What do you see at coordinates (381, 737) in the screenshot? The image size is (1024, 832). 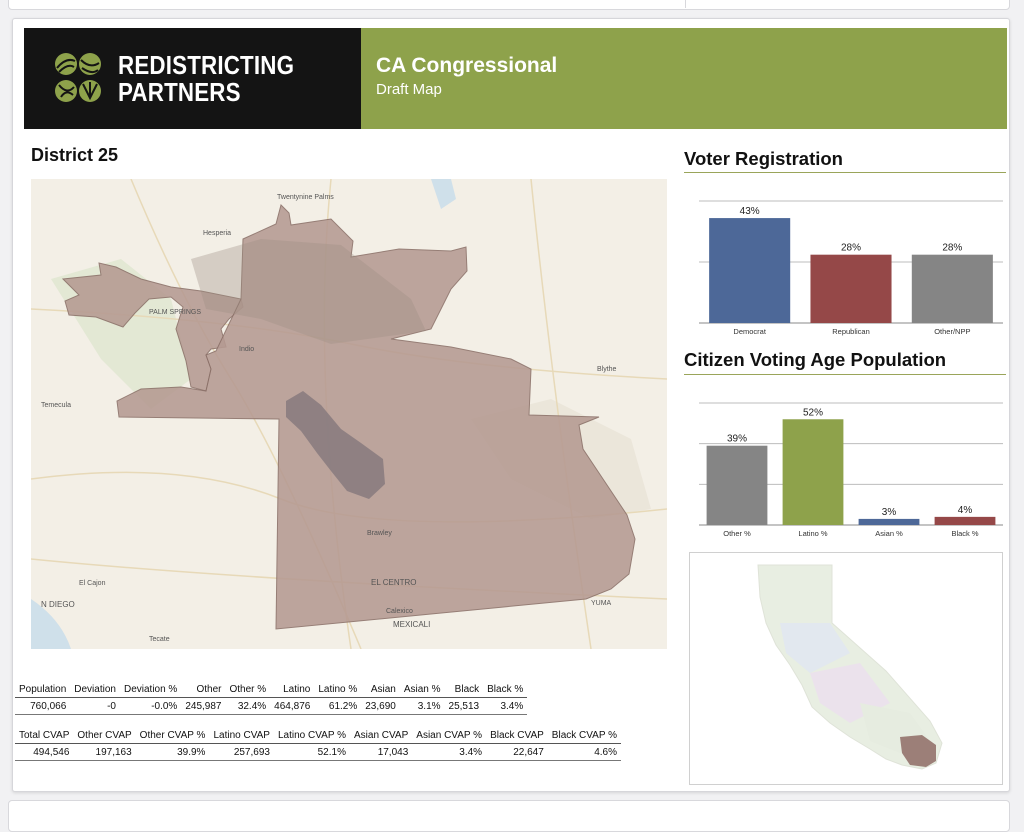 I see `cvap-table-header-5: Asian CVAP` at bounding box center [381, 737].